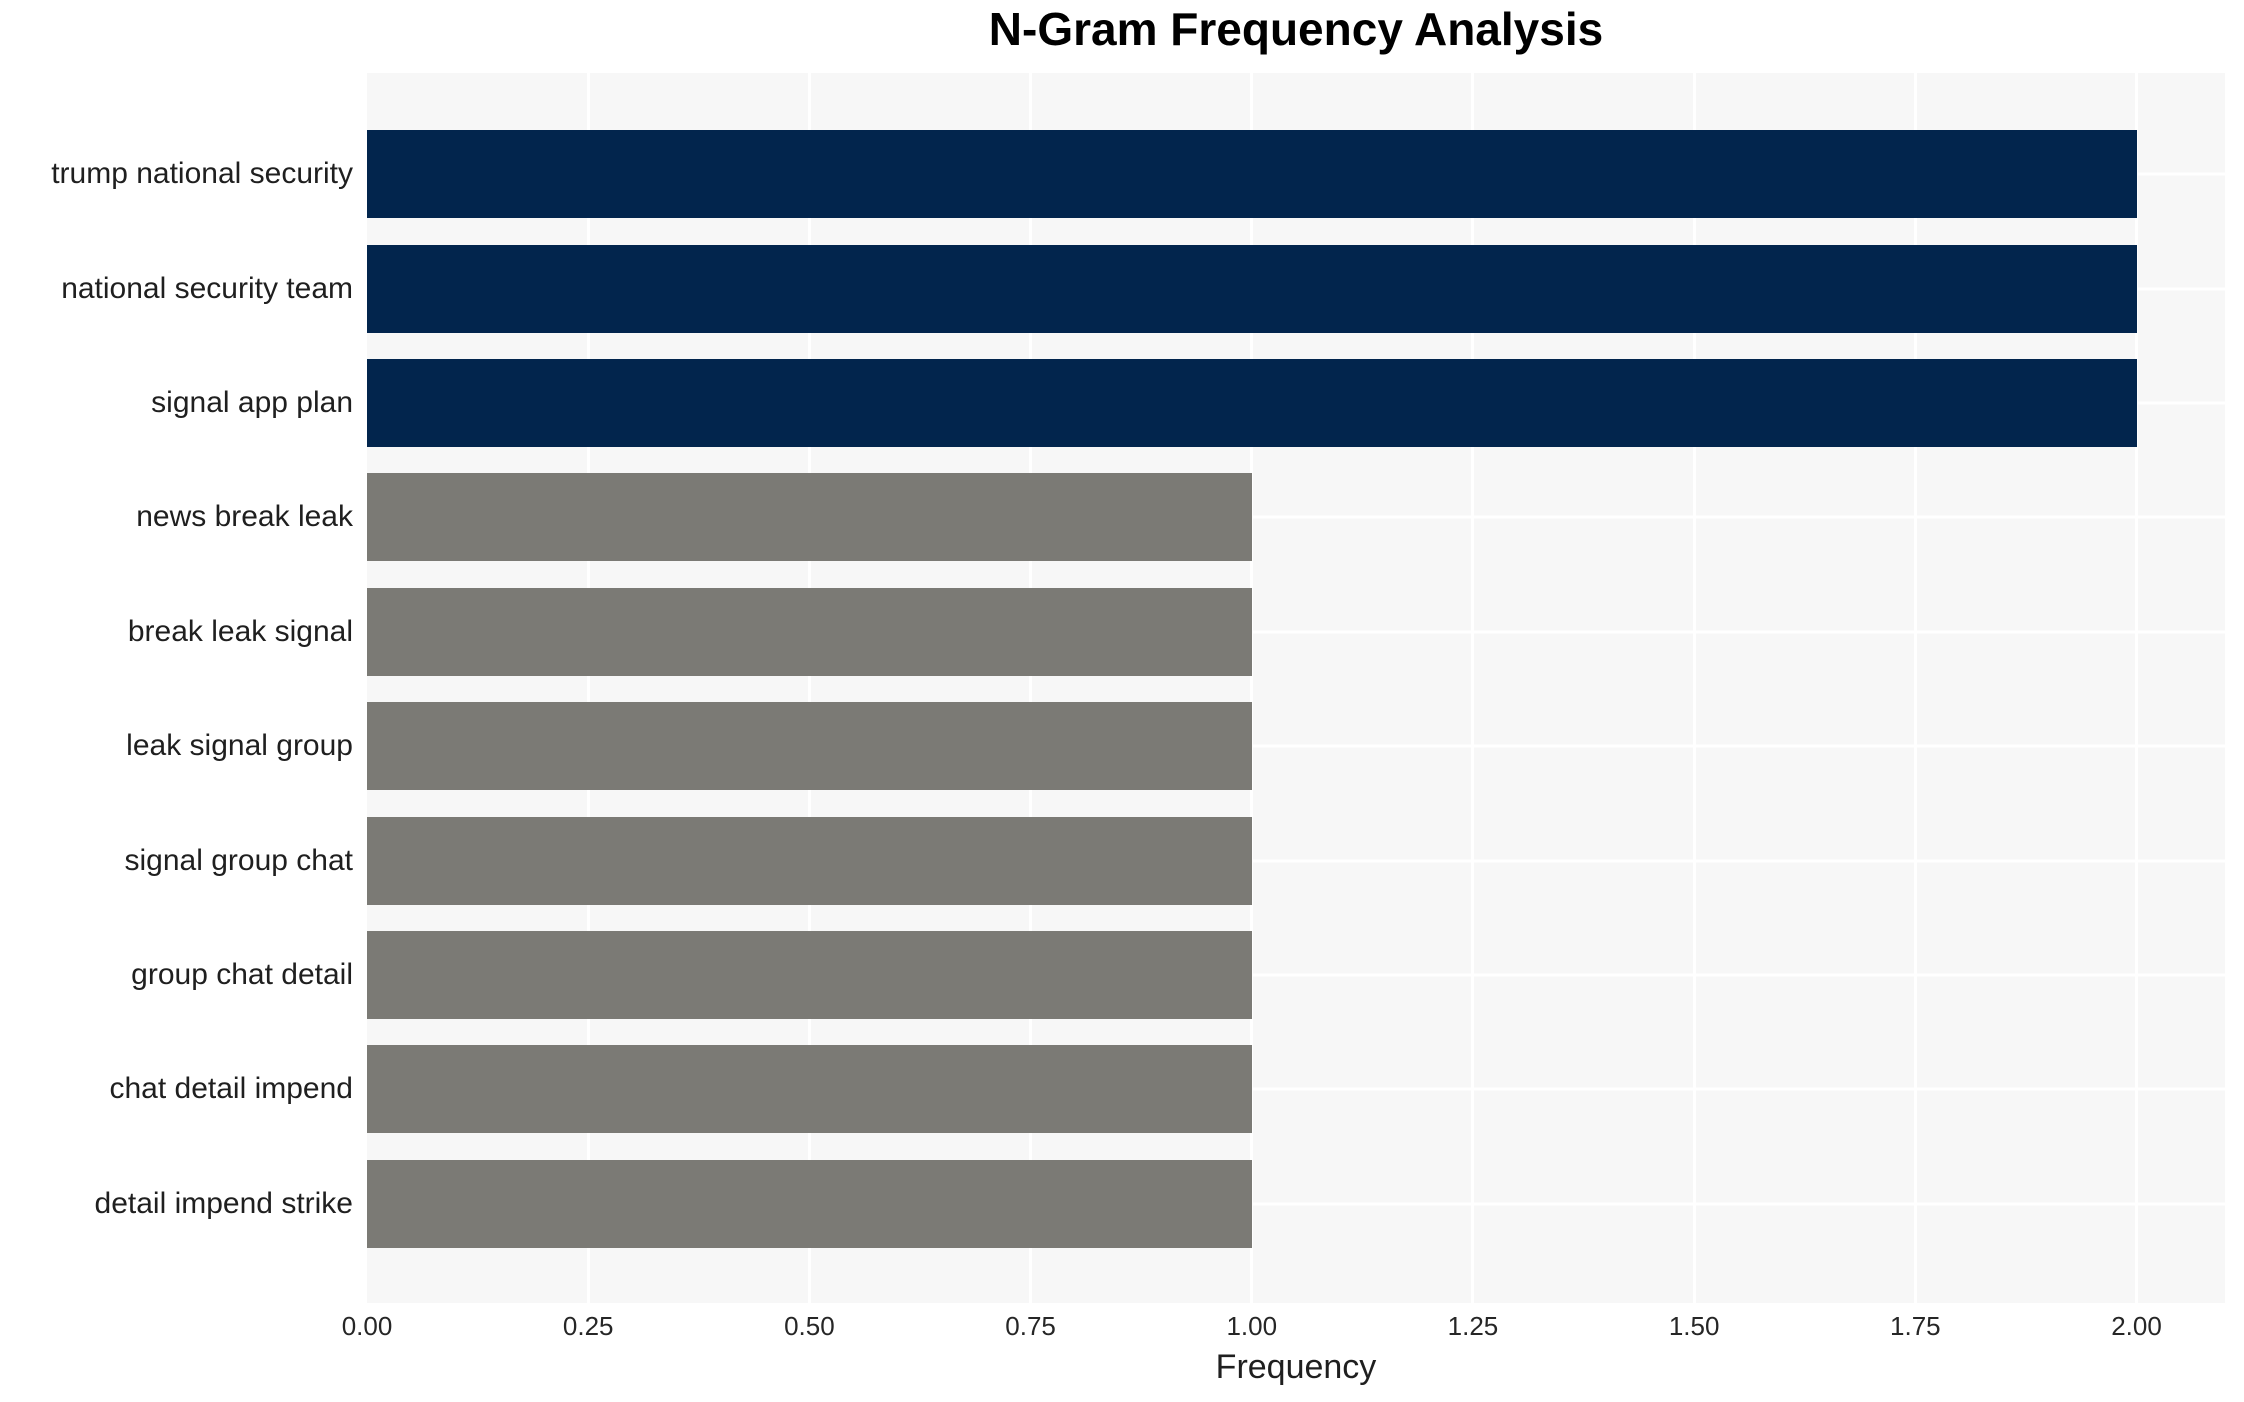 The image size is (2244, 1402). I want to click on chart-row: leak signal group, so click(1112, 746).